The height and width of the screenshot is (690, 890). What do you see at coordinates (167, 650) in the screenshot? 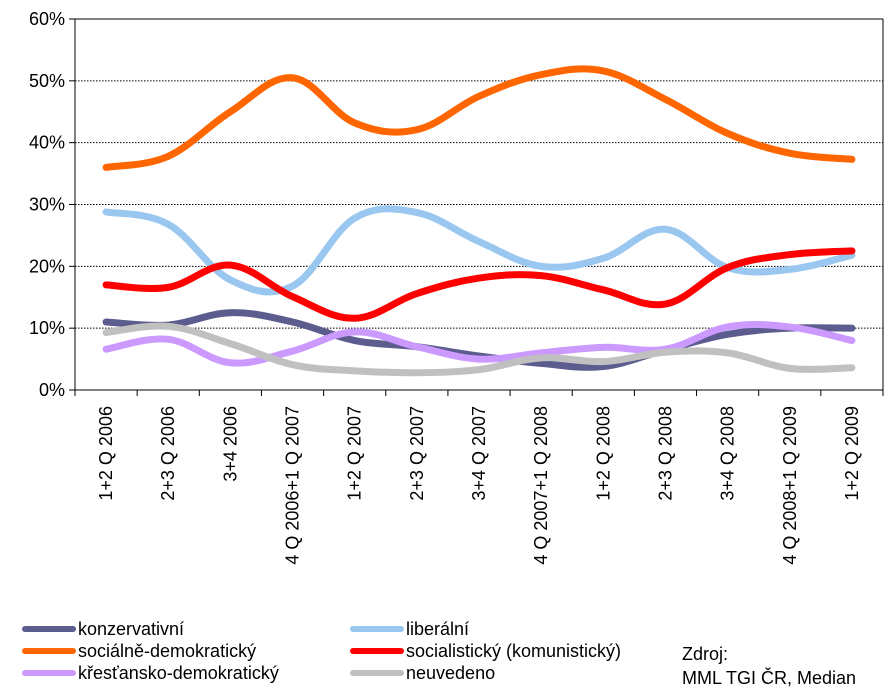
I see `legend-label-socialne-demokraticky: sociálně-demokratický` at bounding box center [167, 650].